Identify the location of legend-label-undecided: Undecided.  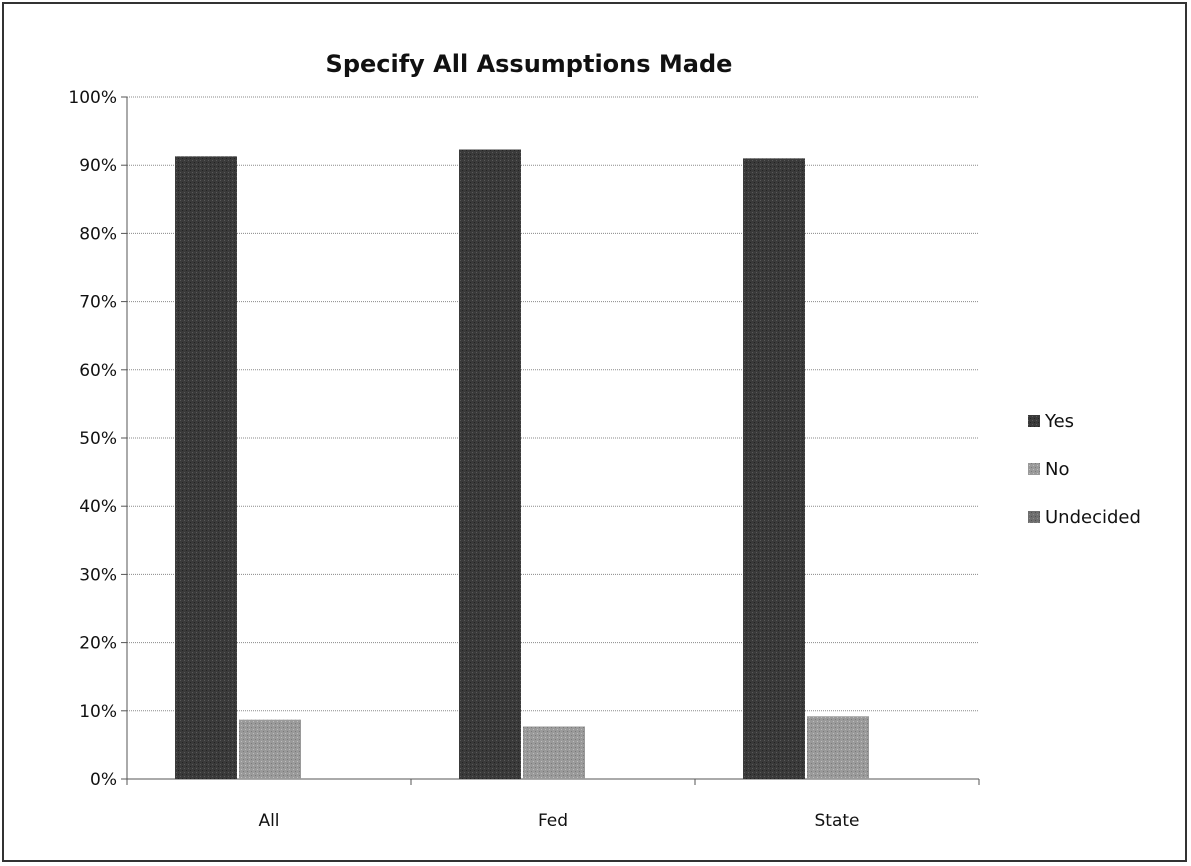
(1093, 517).